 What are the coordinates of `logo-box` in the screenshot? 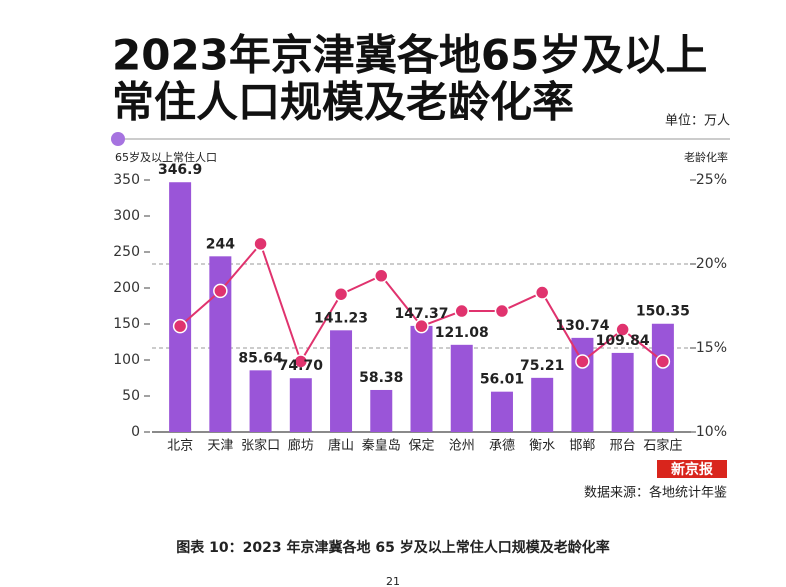 It's located at (692, 469).